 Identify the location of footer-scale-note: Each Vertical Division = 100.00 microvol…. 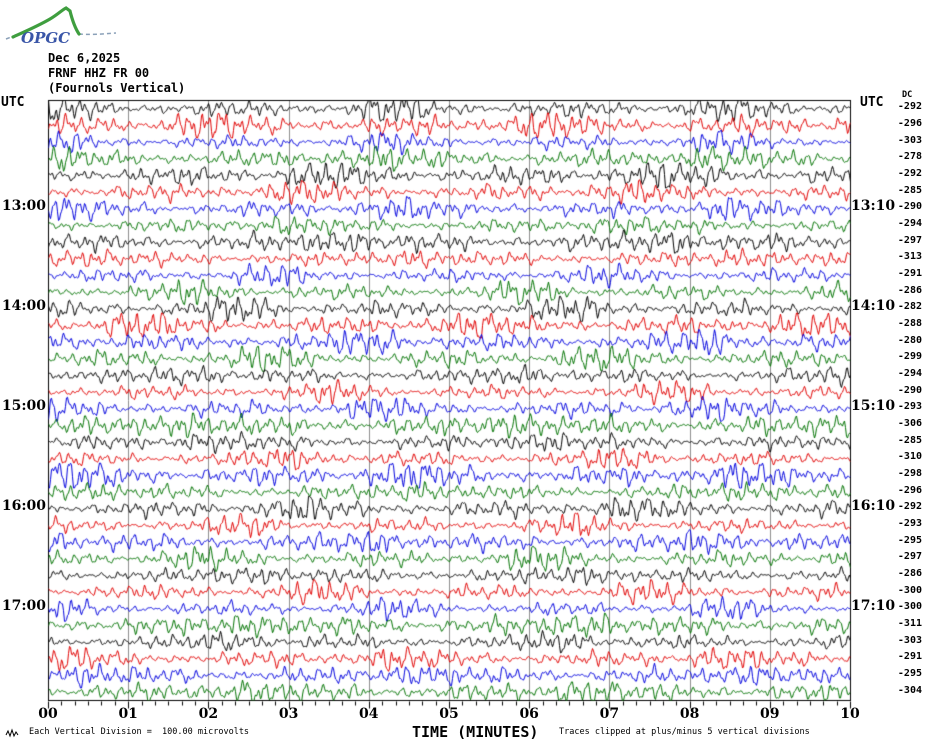
(139, 732).